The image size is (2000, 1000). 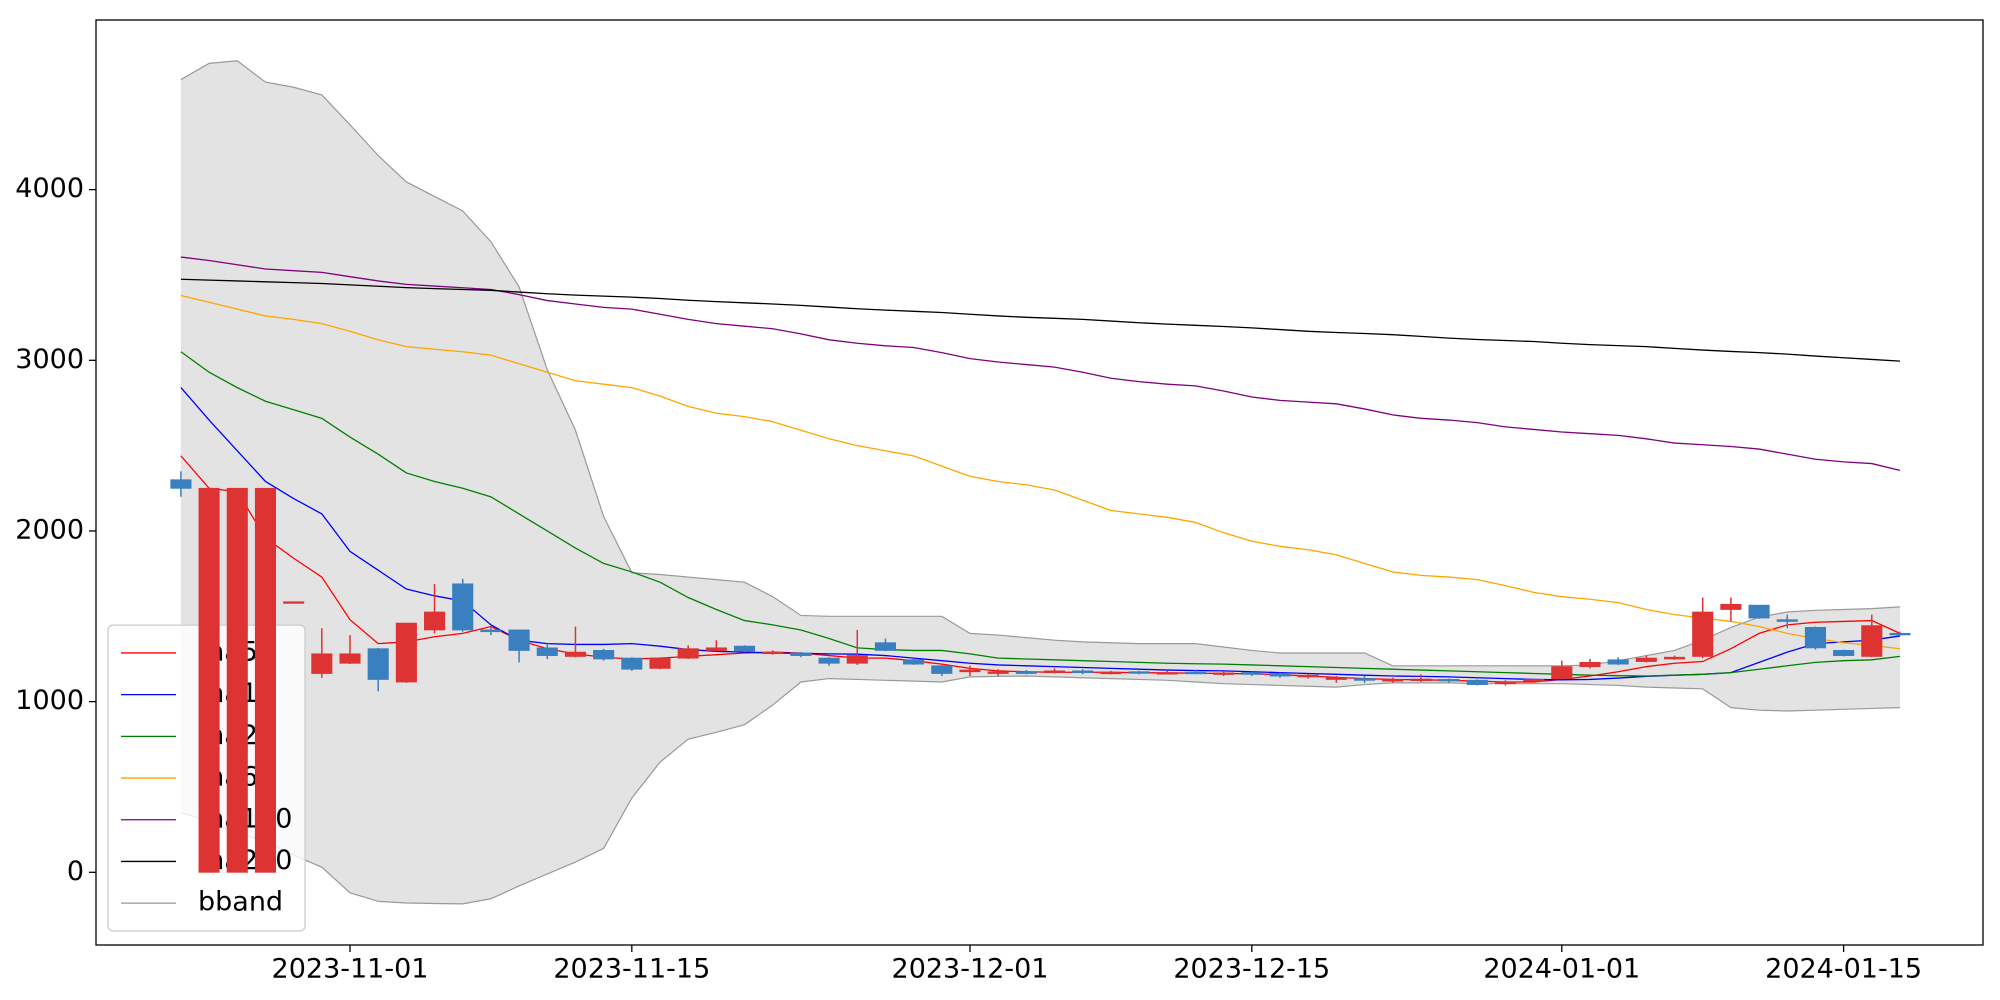 I want to click on y-tick-label: 2000, so click(x=49, y=529).